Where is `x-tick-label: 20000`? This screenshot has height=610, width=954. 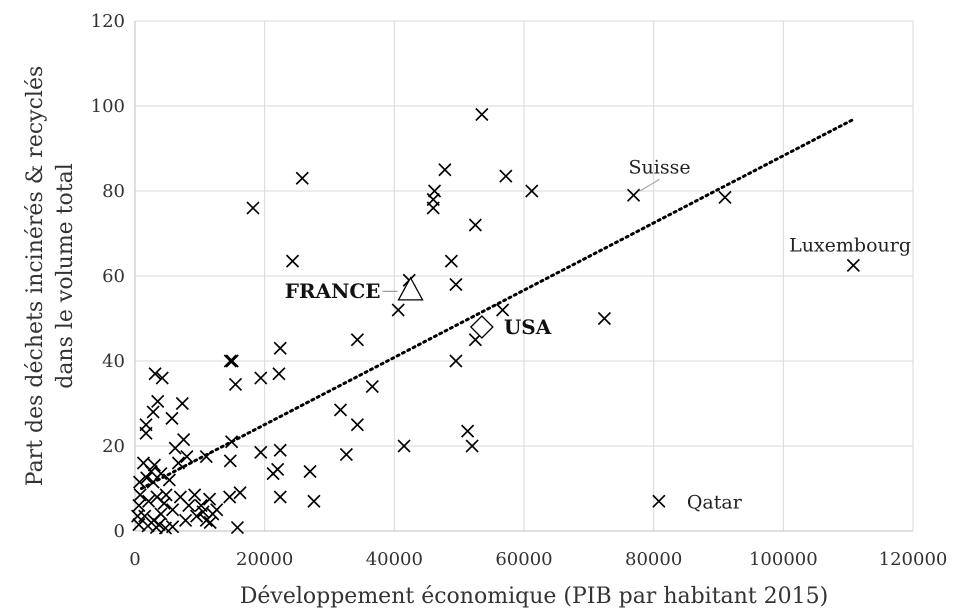
x-tick-label: 20000 is located at coordinates (264, 559).